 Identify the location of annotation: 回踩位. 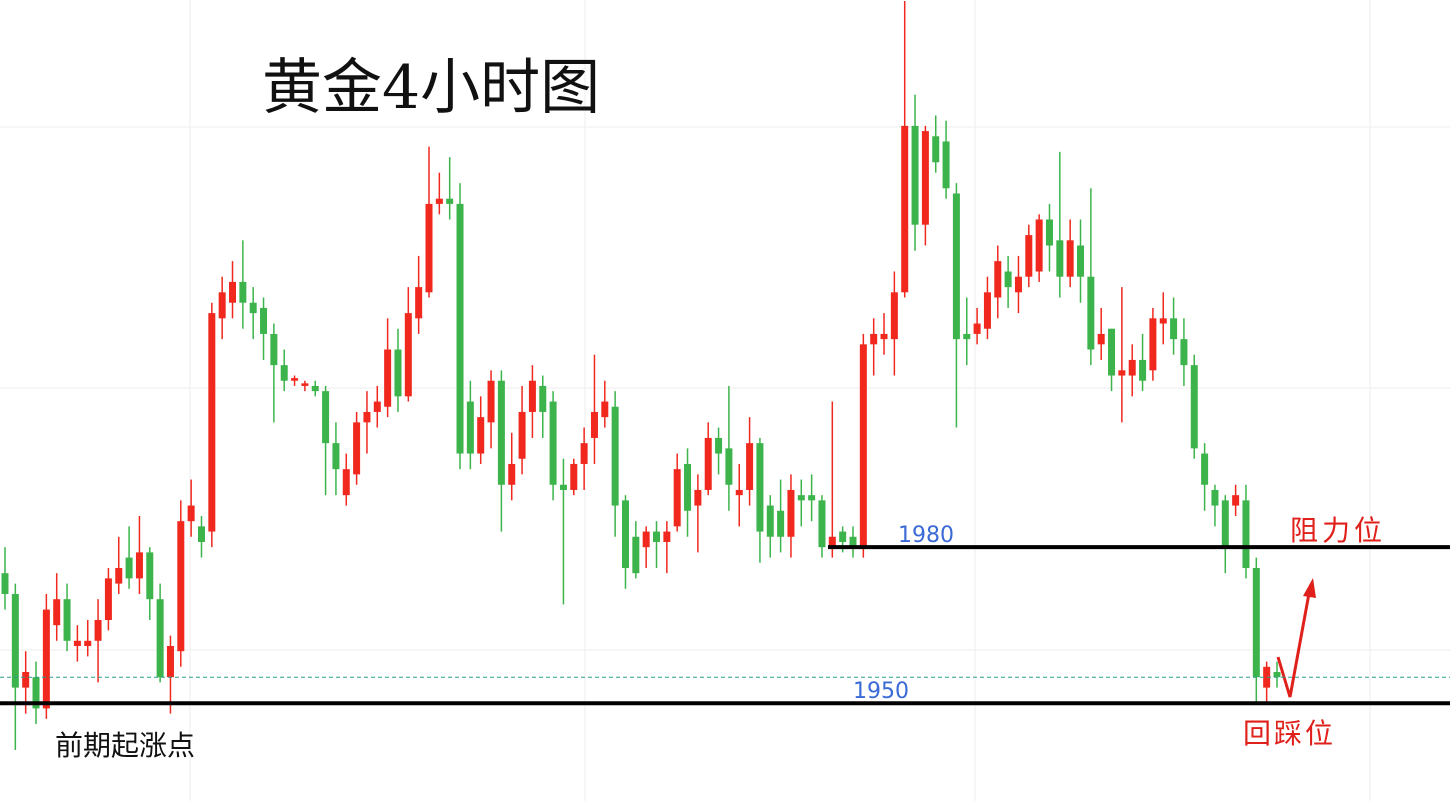
(1289, 733).